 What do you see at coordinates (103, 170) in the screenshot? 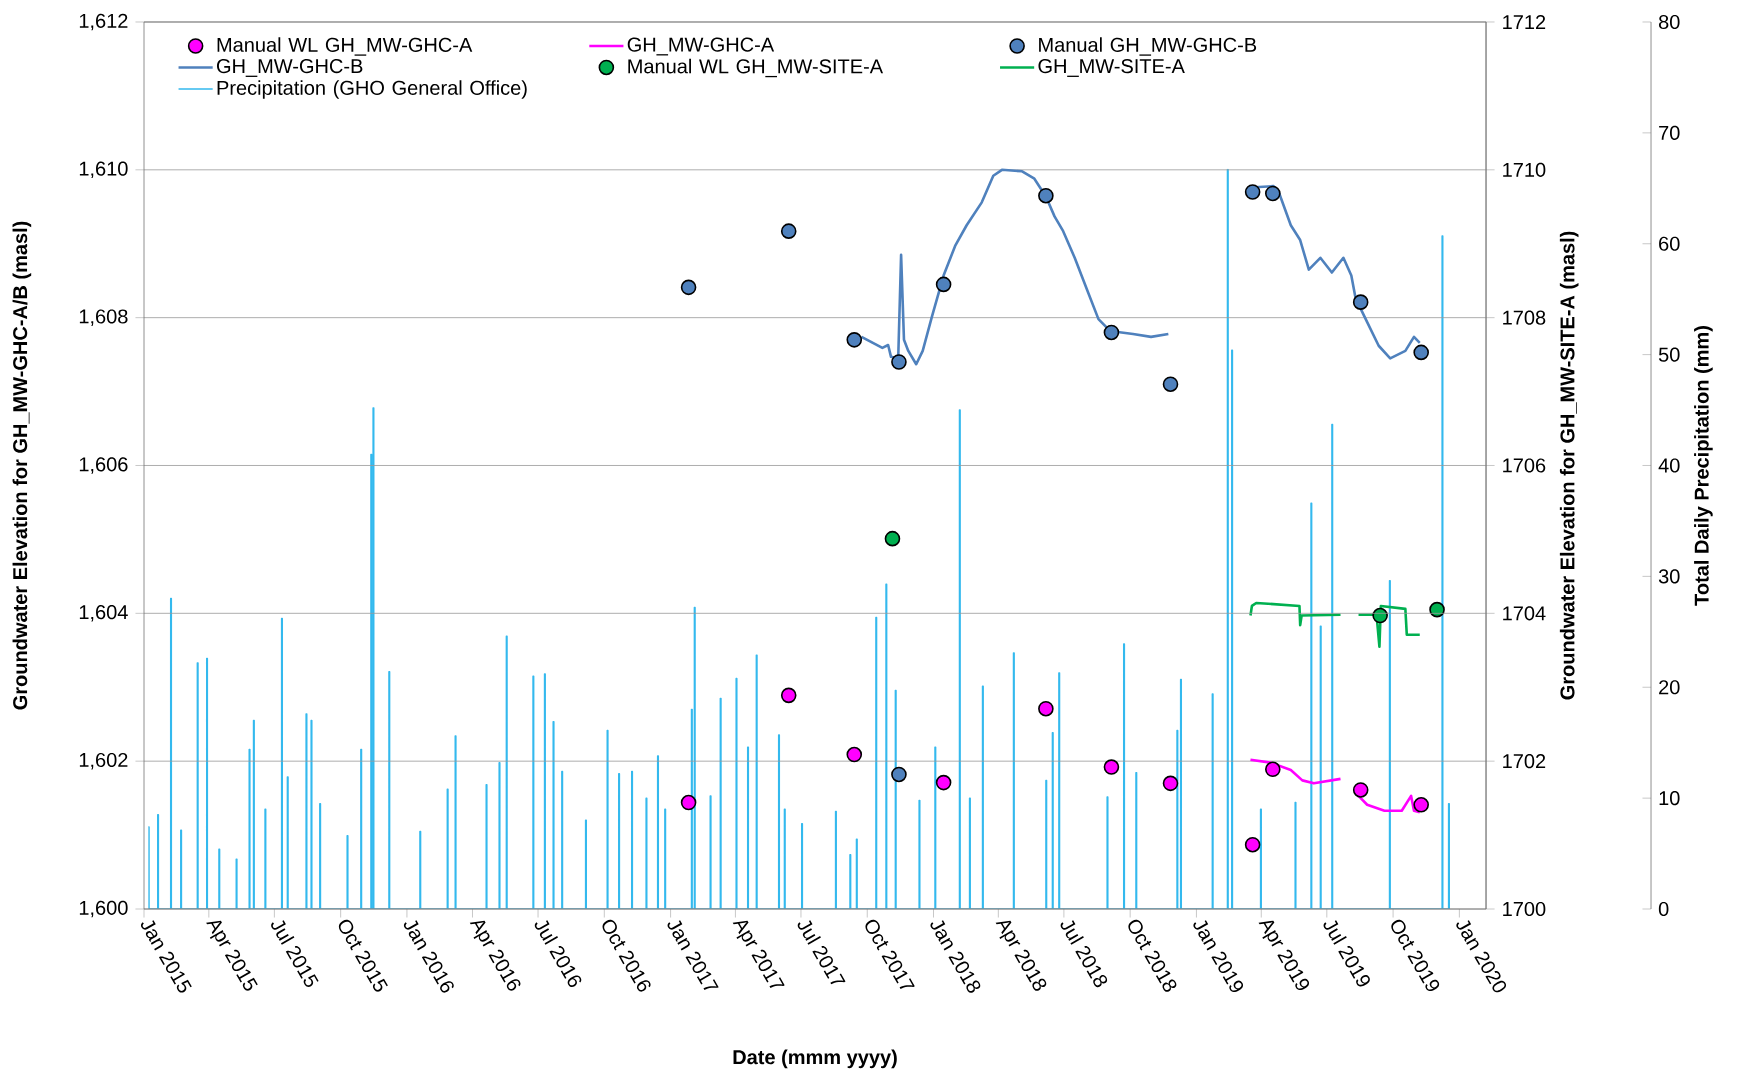
I see `y-tick-label: 1,610` at bounding box center [103, 170].